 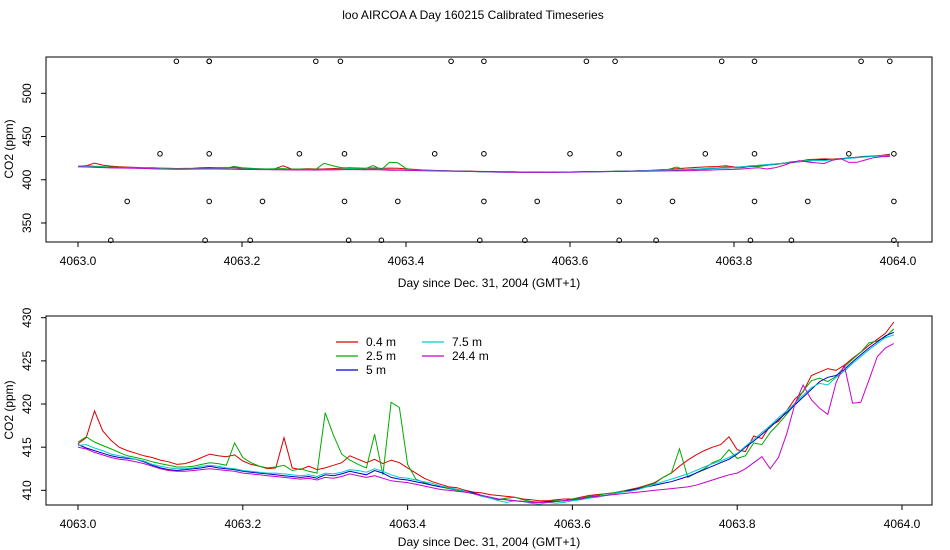 I want to click on y-tick-label: 350, so click(x=27, y=223).